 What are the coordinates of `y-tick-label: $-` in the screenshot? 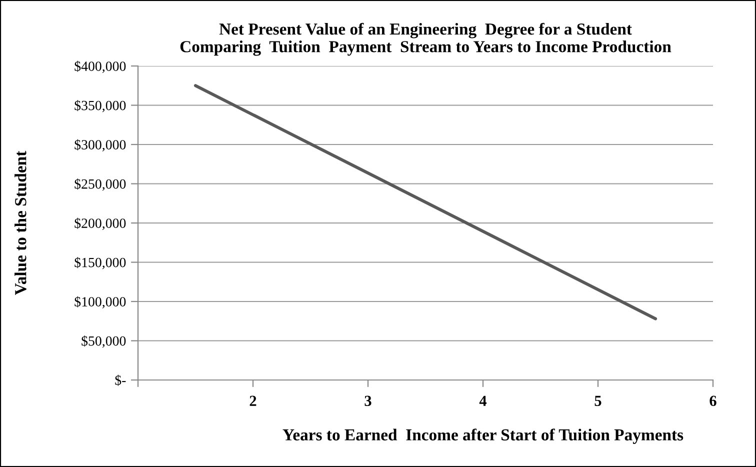 It's located at (120, 380).